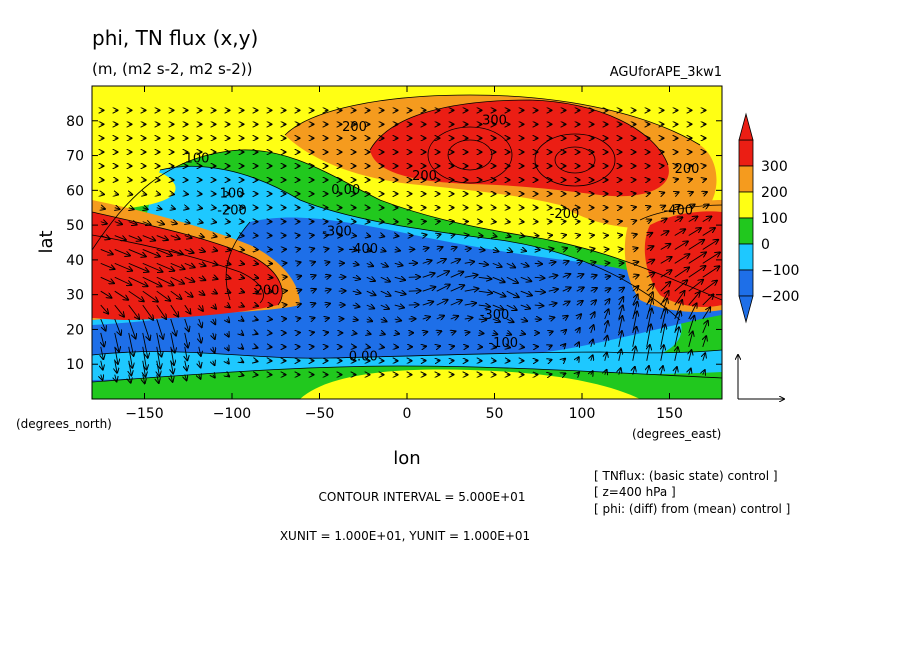 The height and width of the screenshot is (654, 904). What do you see at coordinates (494, 120) in the screenshot?
I see `contour-label: 300` at bounding box center [494, 120].